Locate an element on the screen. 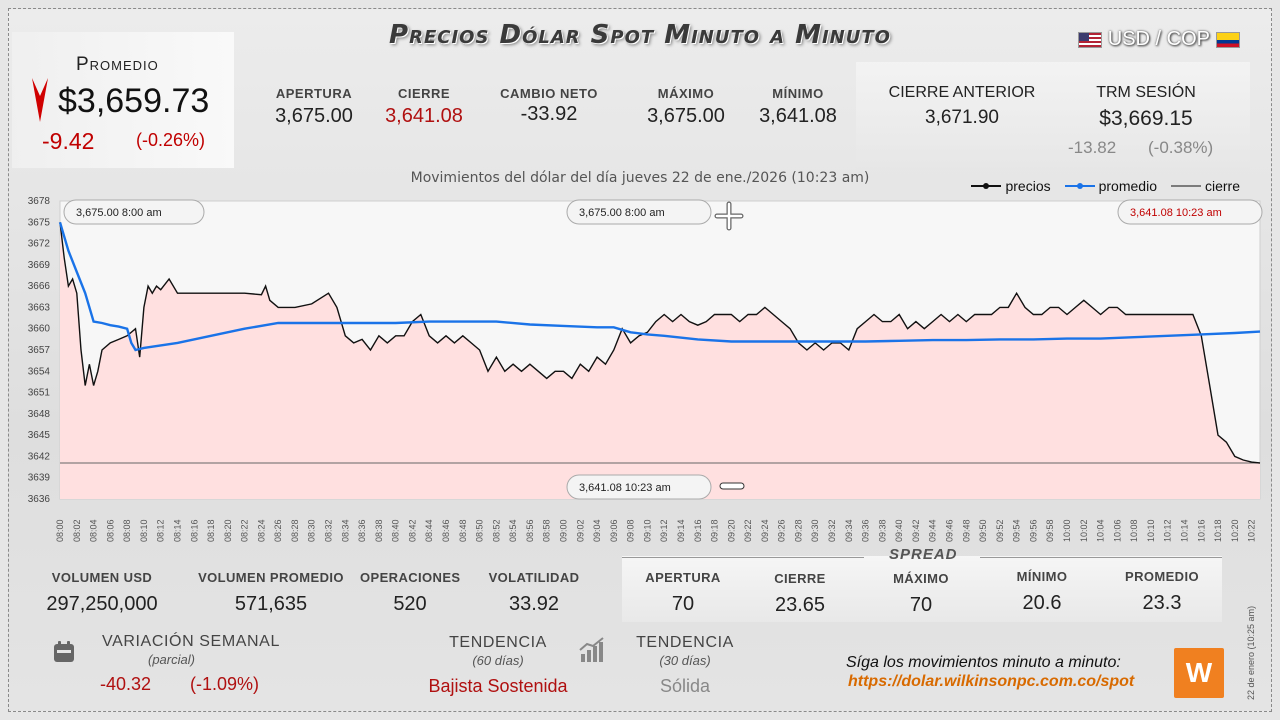 The width and height of the screenshot is (1280, 720). y-tick-label: 3678 is located at coordinates (39, 201).